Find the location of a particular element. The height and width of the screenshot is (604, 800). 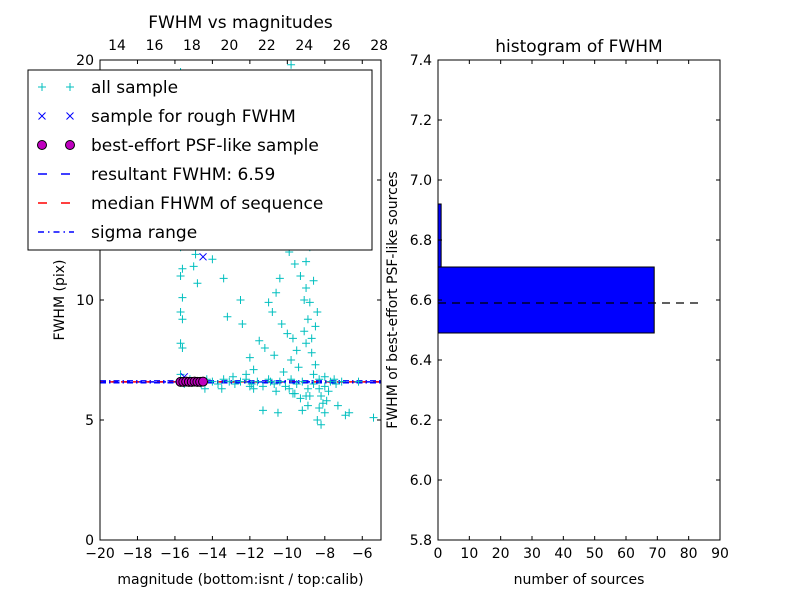

legend-label: resultant FWHM: 6.59 is located at coordinates (183, 175).